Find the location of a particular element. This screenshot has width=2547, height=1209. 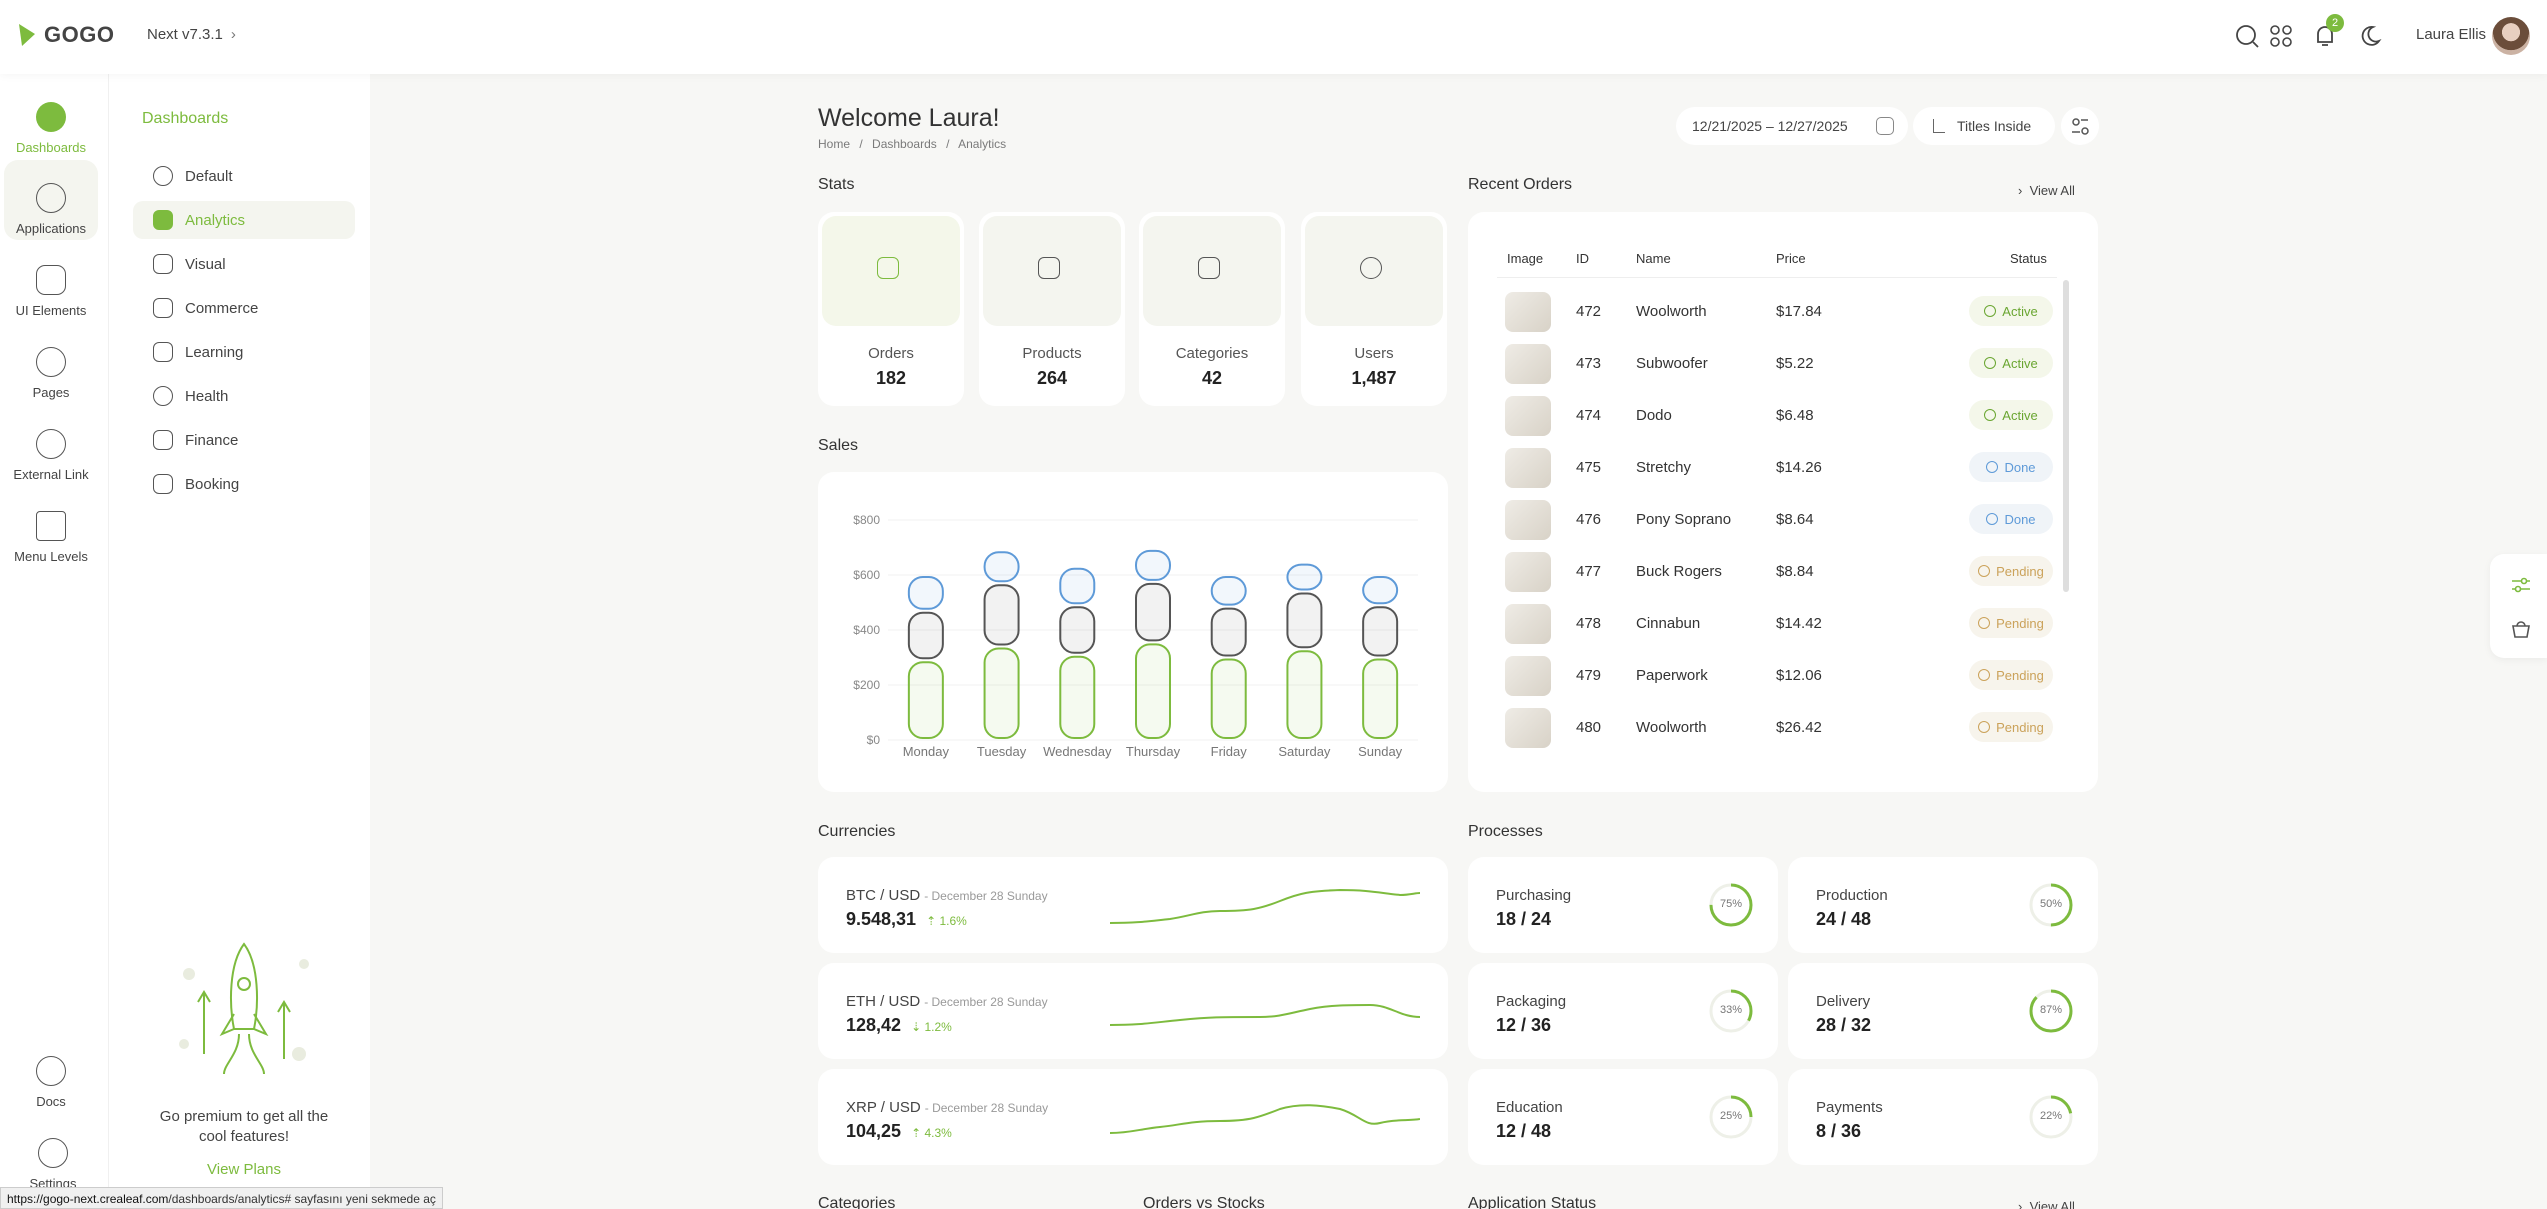

breadcrumb-dashboards: Dashboards is located at coordinates (904, 144).